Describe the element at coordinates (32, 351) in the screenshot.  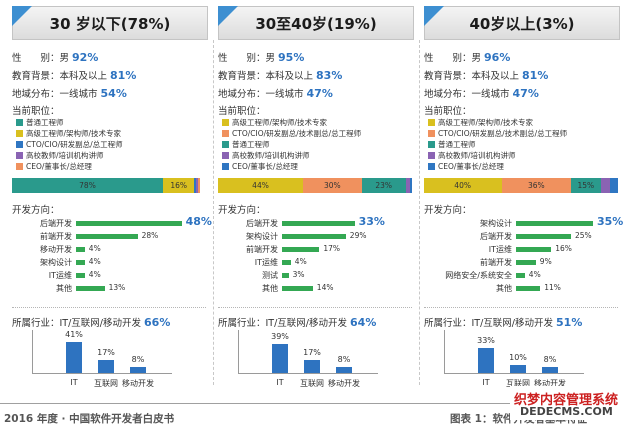
I see `y-axis` at that location.